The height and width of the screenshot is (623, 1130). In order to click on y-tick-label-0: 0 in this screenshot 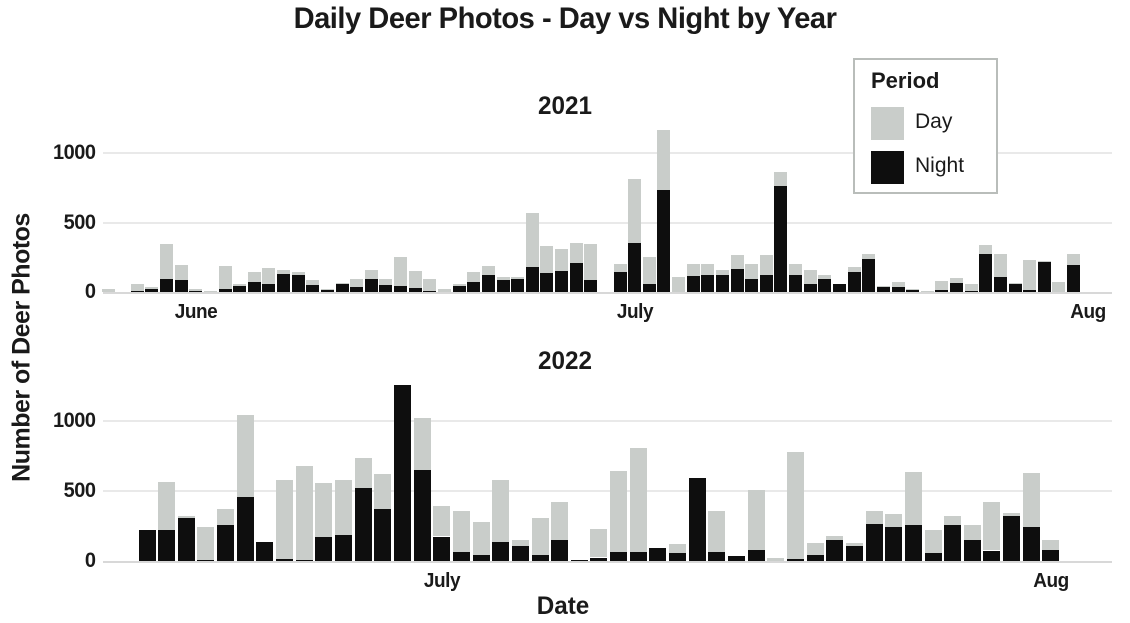, I will do `click(90, 560)`.